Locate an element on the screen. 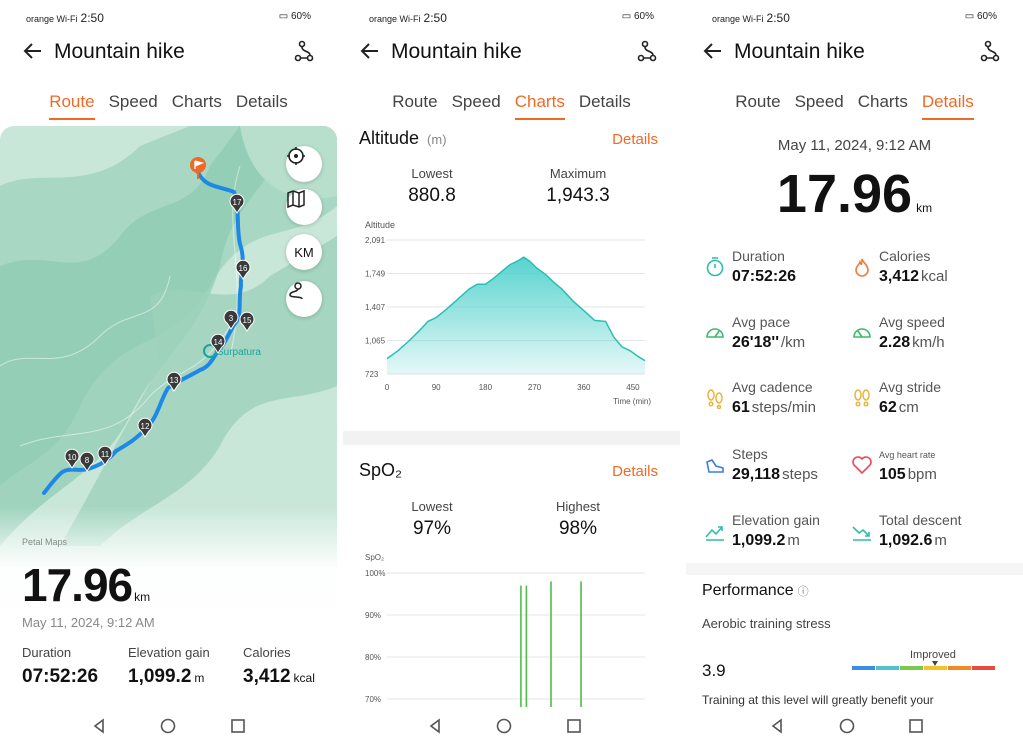 This screenshot has width=1023, height=745. duration-metric: Duration 07:52:26 is located at coordinates (779, 270).